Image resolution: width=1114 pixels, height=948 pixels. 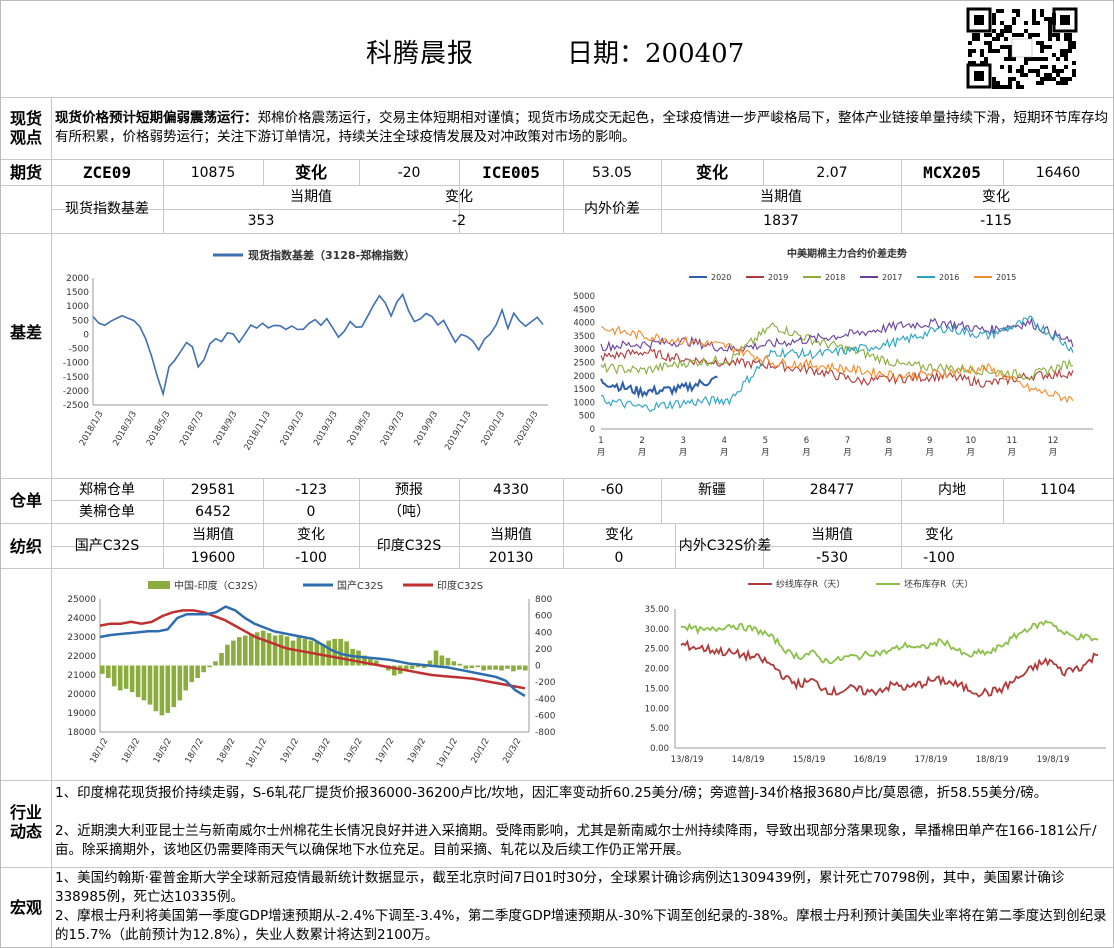 I want to click on forecast-label: 预报, so click(x=409, y=490).